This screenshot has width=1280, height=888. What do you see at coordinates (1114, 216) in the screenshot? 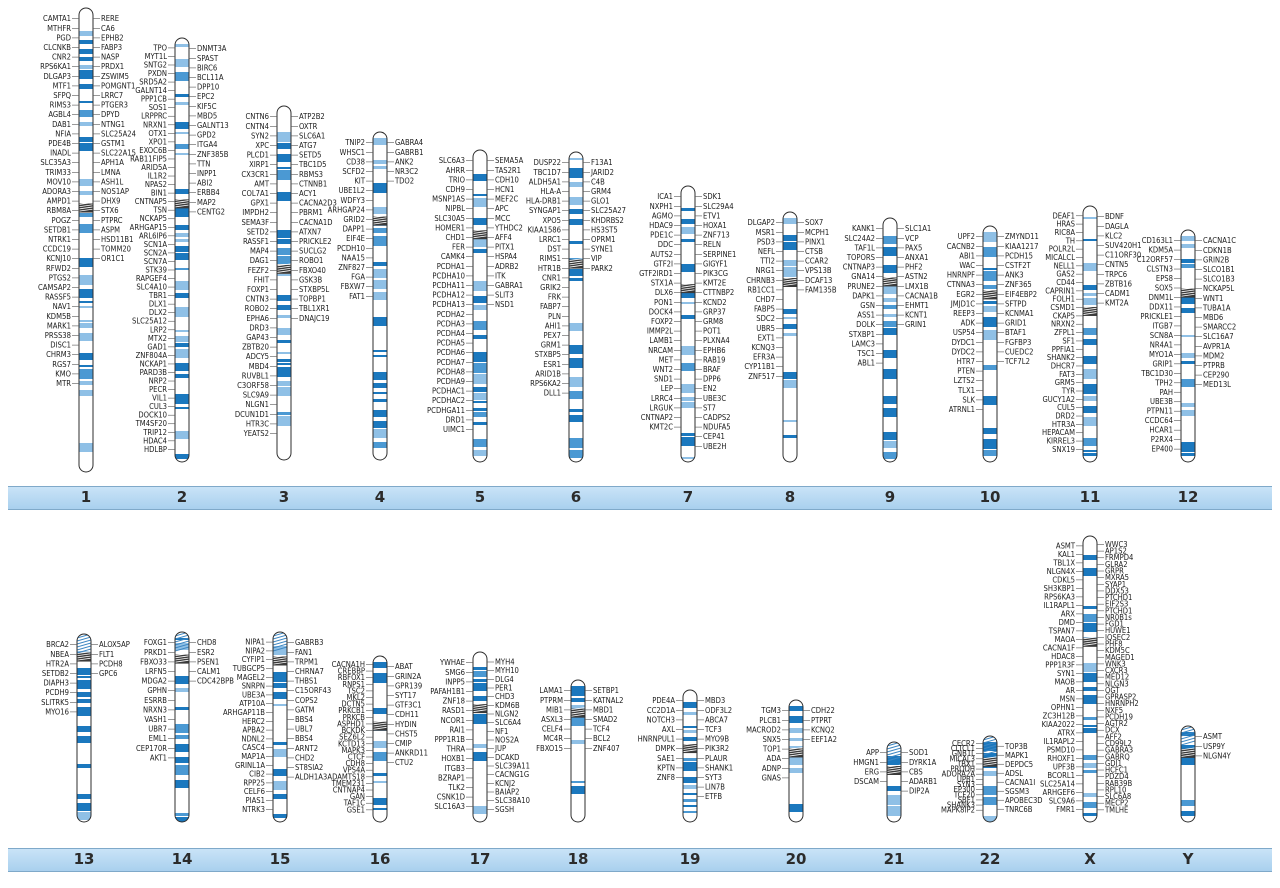
I see `gene-label: BDNF` at bounding box center [1114, 216].